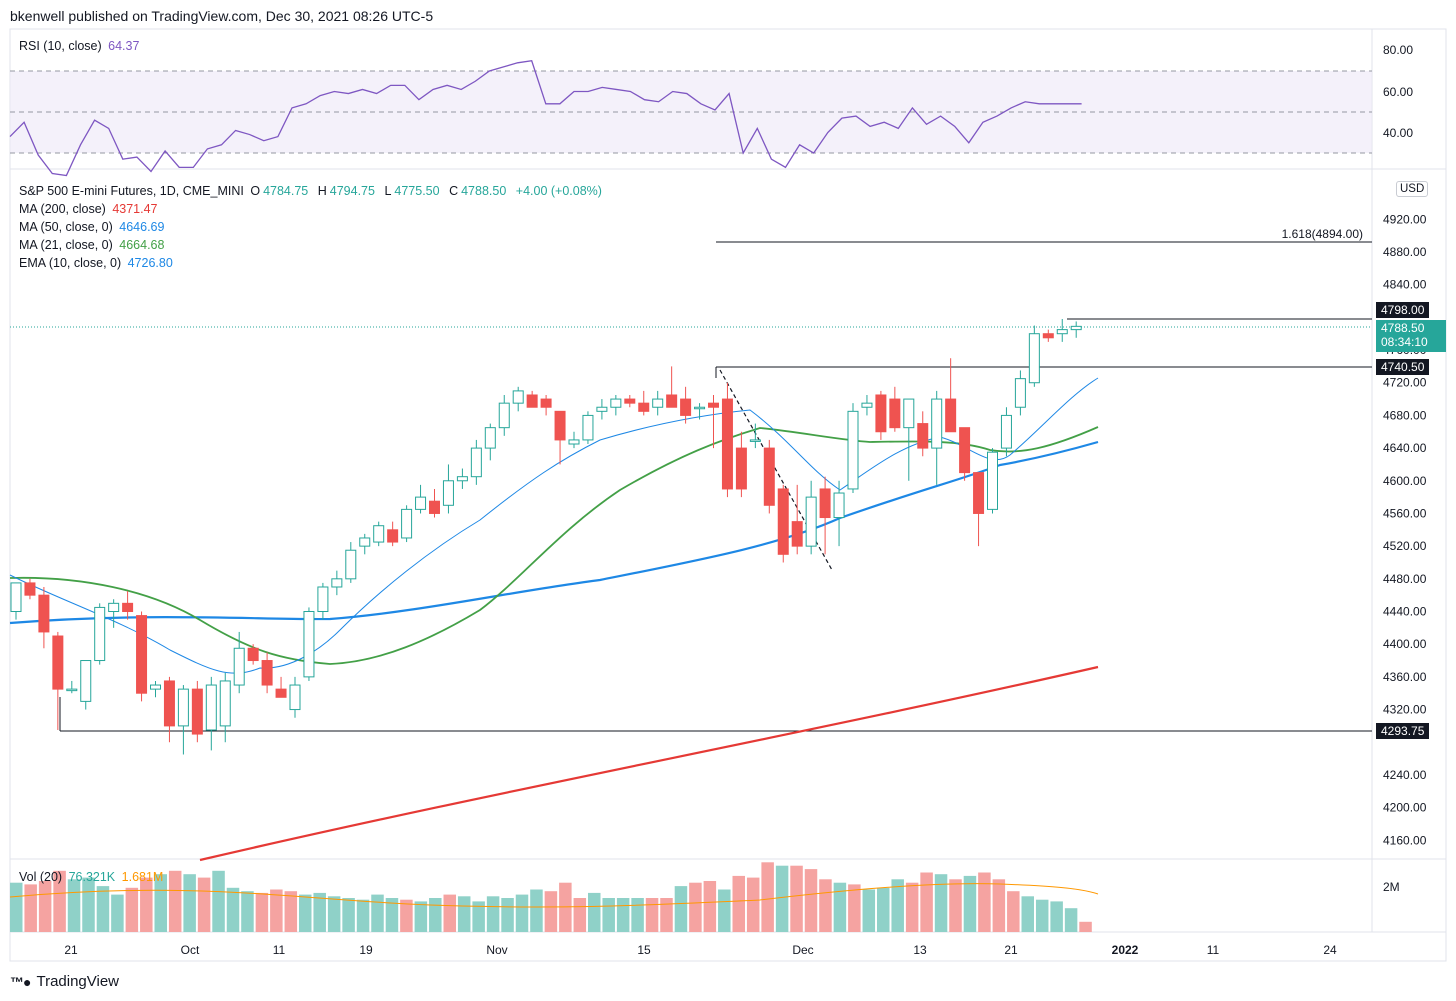 The height and width of the screenshot is (1001, 1456). I want to click on ohlc-low: L 4775.50, so click(412, 191).